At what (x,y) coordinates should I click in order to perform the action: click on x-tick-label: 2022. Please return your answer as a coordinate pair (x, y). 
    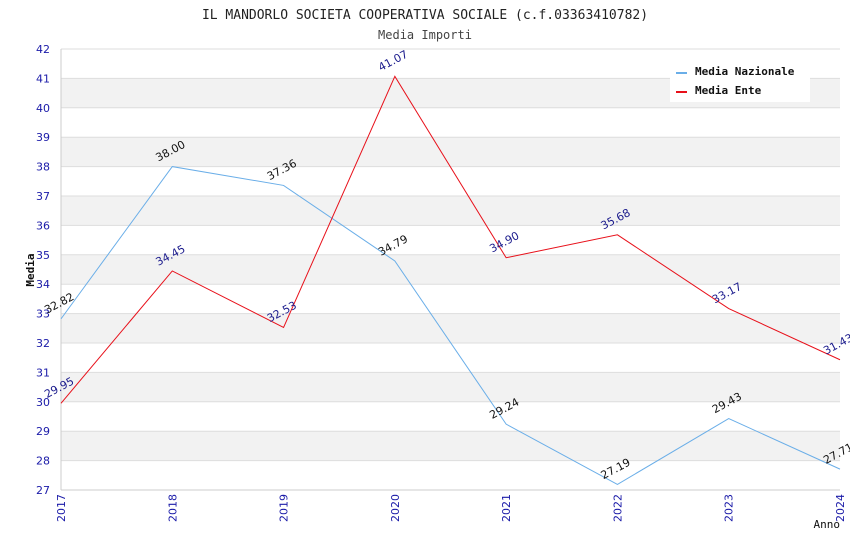
    Looking at the image, I should click on (617, 508).